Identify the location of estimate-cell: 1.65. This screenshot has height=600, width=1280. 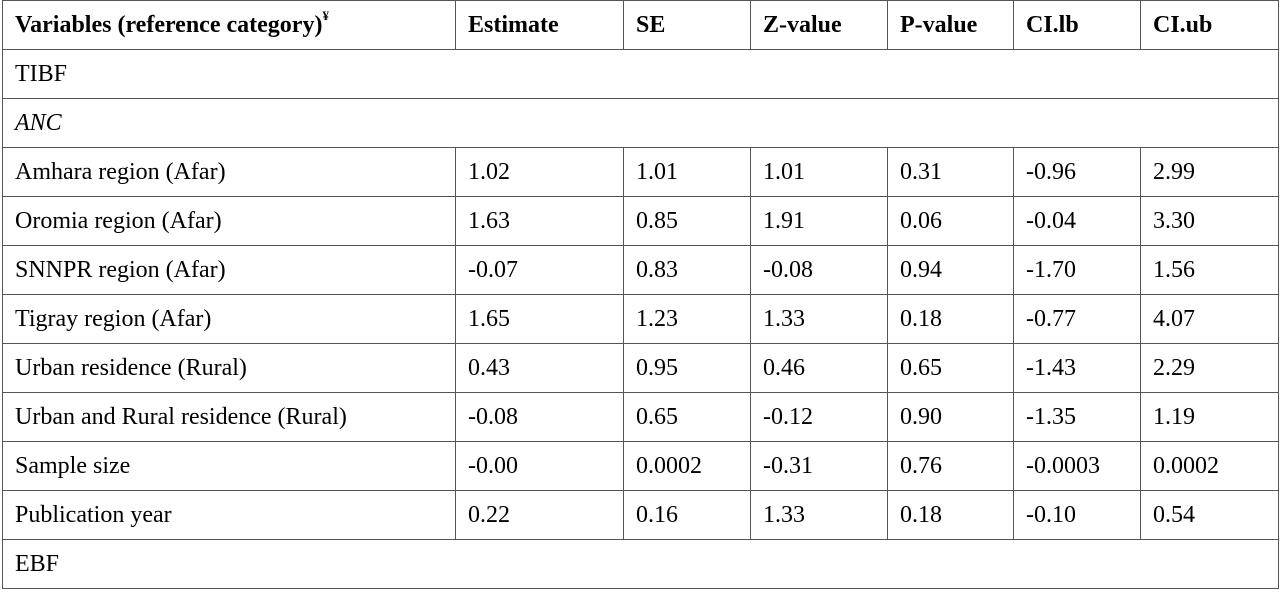
(539, 319).